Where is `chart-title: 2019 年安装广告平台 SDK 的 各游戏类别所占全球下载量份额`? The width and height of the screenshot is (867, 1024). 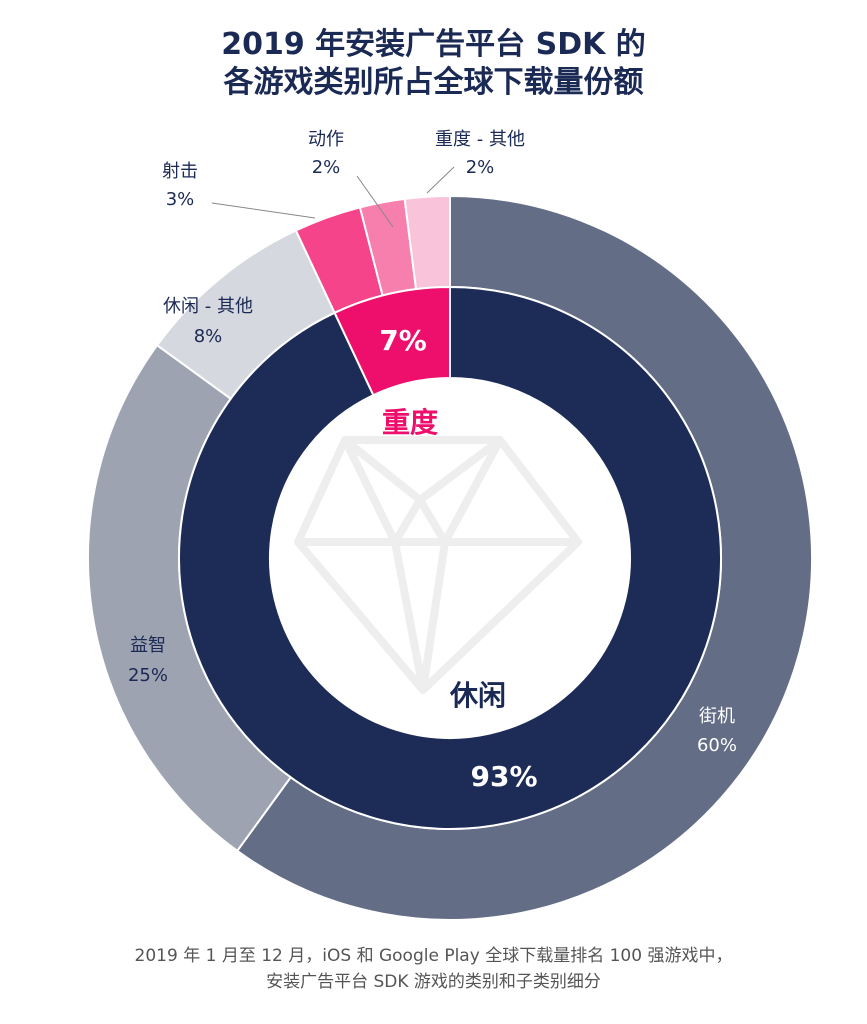 chart-title: 2019 年安装广告平台 SDK 的 各游戏类别所占全球下载量份额 is located at coordinates (433, 64).